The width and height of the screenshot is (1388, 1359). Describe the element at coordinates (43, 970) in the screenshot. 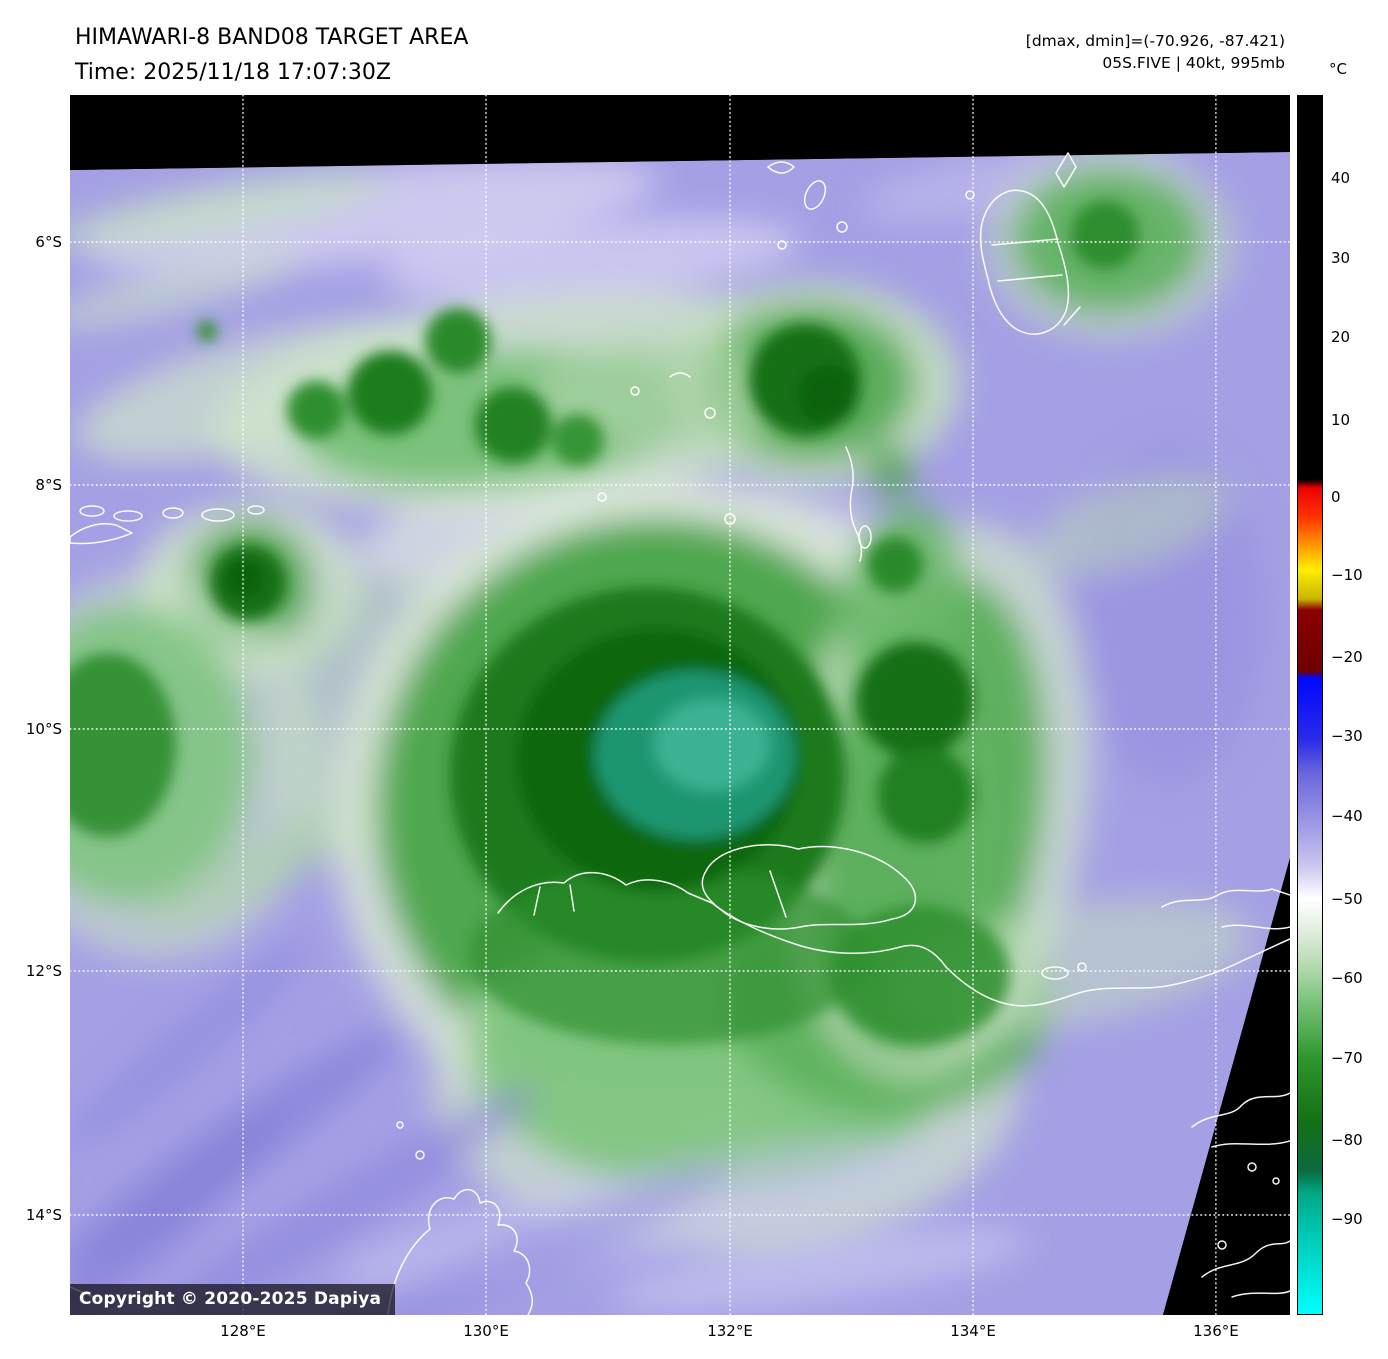

I see `lat-tick-label: 12°S` at that location.